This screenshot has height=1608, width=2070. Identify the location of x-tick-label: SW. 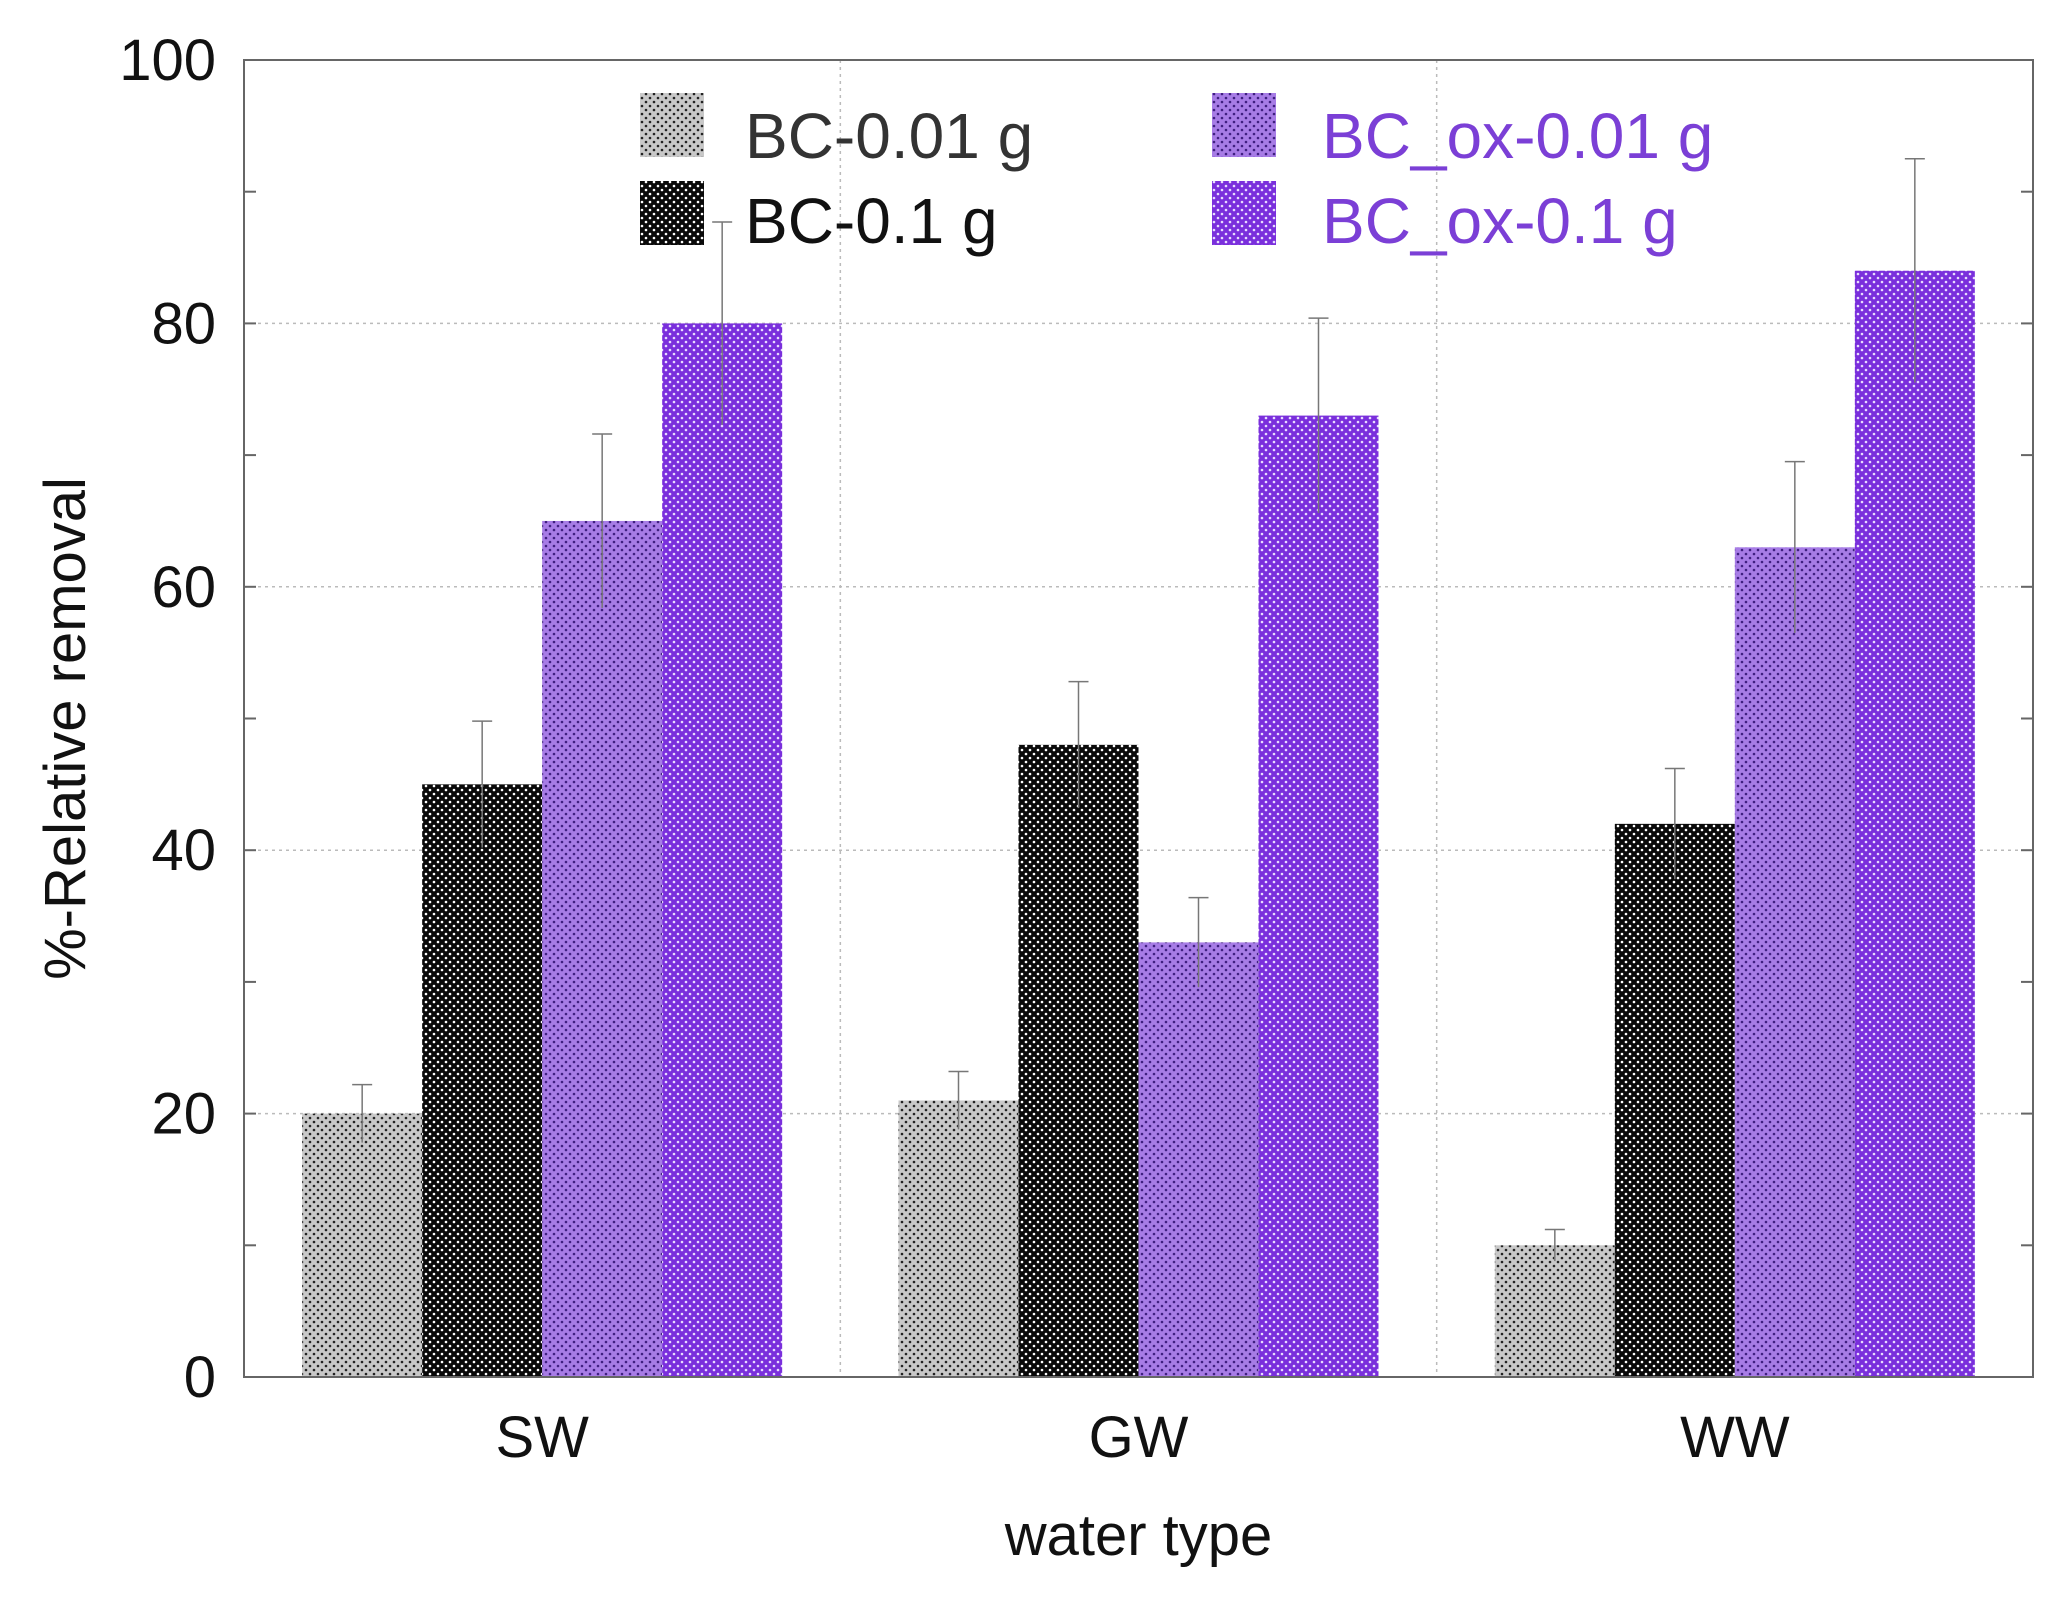
(542, 1437).